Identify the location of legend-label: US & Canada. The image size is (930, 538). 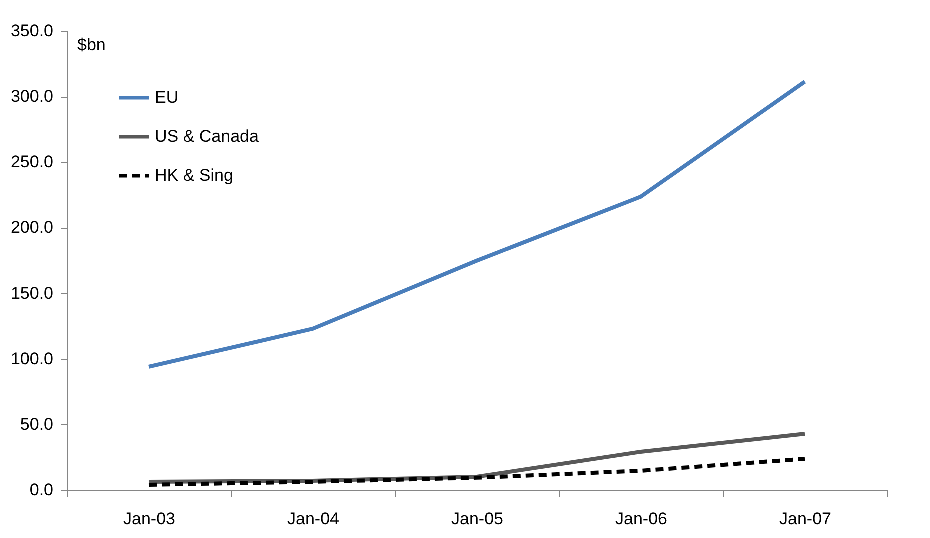
(207, 136).